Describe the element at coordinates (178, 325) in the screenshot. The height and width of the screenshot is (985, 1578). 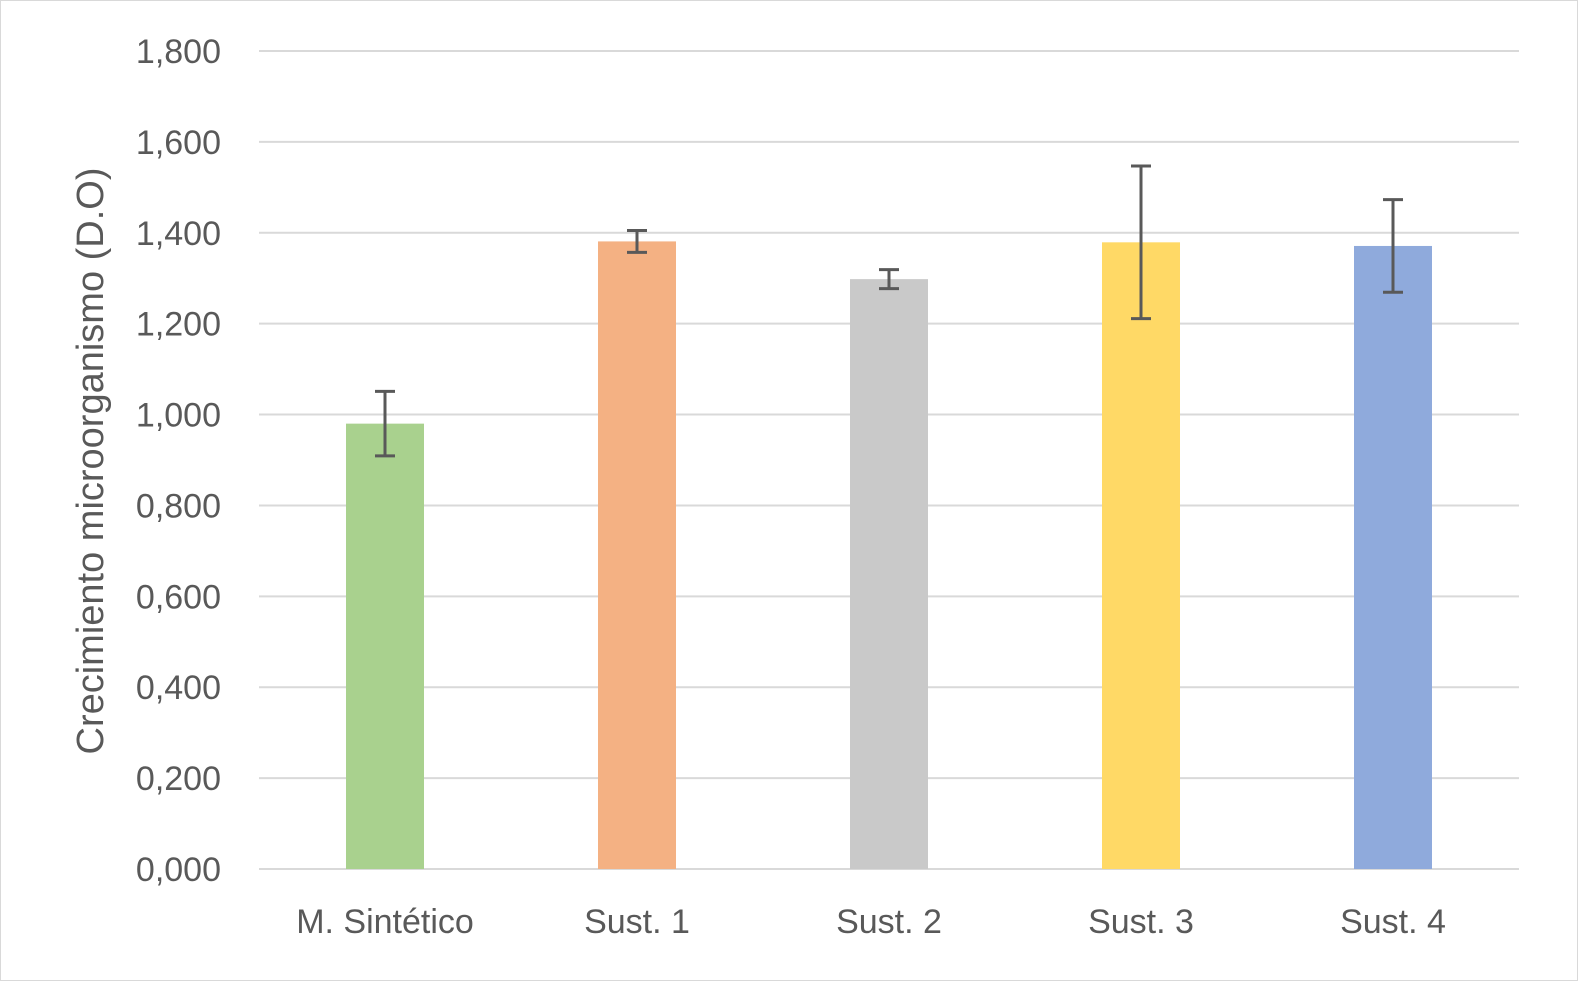
I see `y-tick-label: 1,200` at that location.